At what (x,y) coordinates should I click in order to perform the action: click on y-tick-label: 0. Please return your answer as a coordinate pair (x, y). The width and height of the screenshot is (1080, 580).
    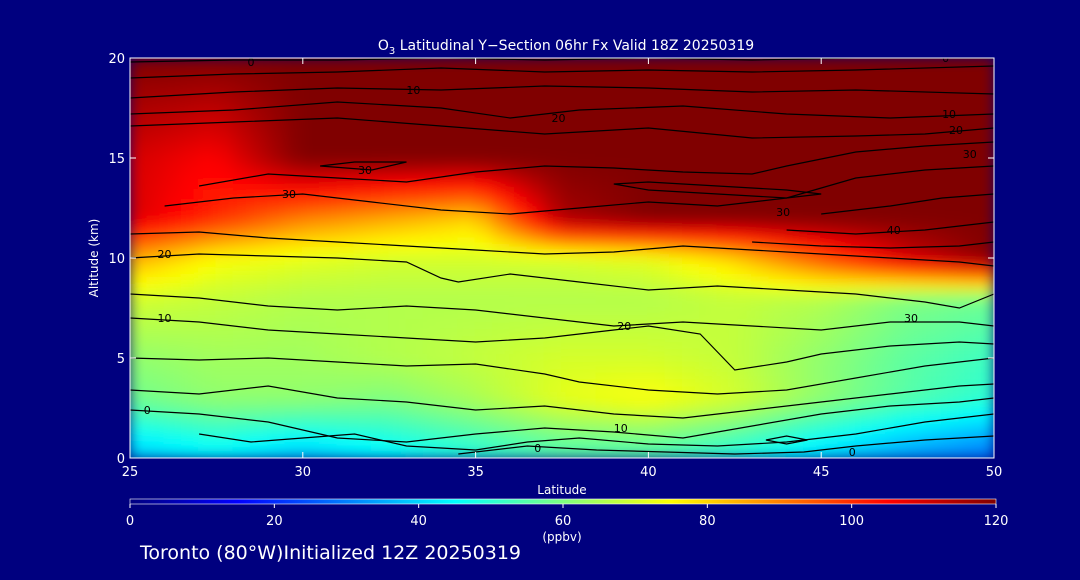
    Looking at the image, I should click on (121, 459).